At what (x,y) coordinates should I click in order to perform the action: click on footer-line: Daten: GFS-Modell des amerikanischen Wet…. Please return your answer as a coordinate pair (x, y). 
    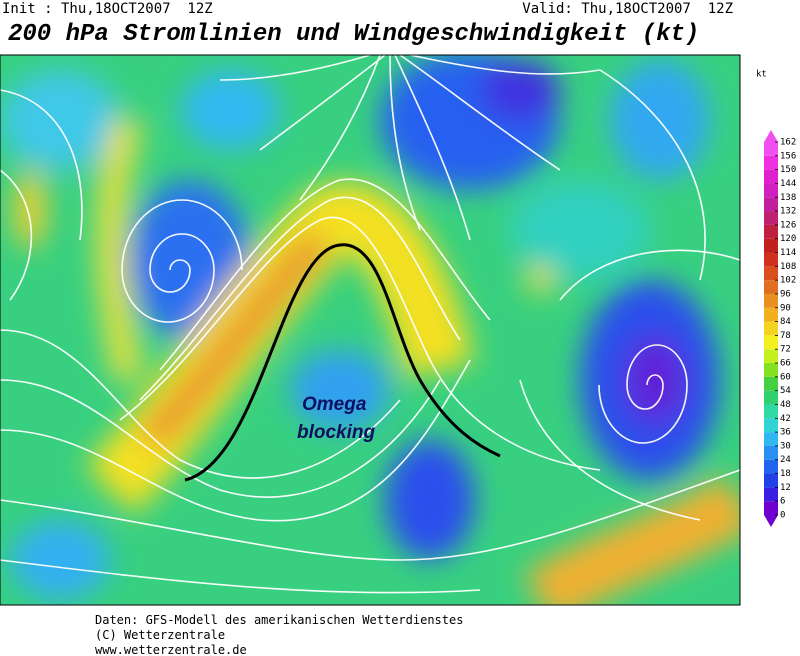
    Looking at the image, I should click on (279, 620).